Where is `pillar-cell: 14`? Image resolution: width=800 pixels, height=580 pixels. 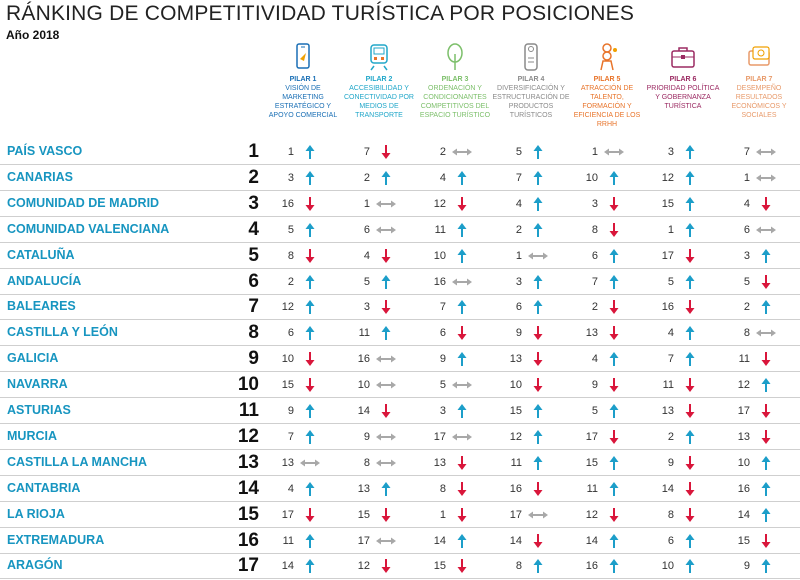
pillar-cell: 14 is located at coordinates (679, 489).